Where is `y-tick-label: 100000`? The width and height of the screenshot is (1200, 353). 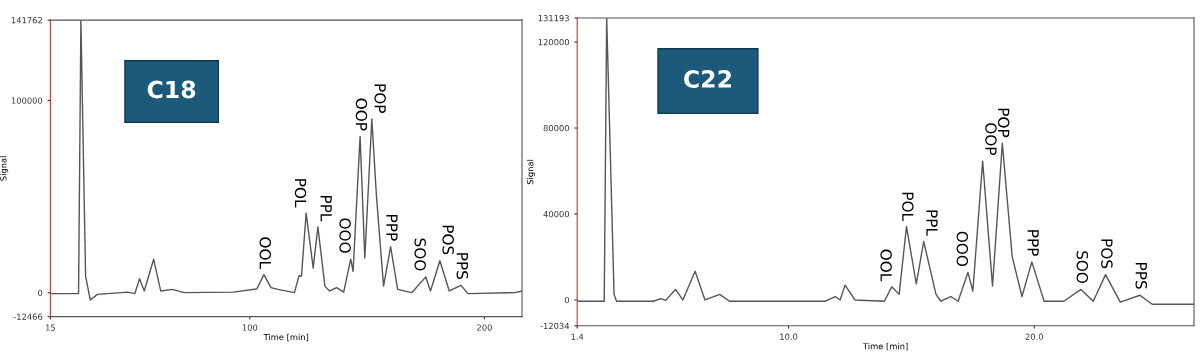
y-tick-label: 100000 is located at coordinates (27, 100).